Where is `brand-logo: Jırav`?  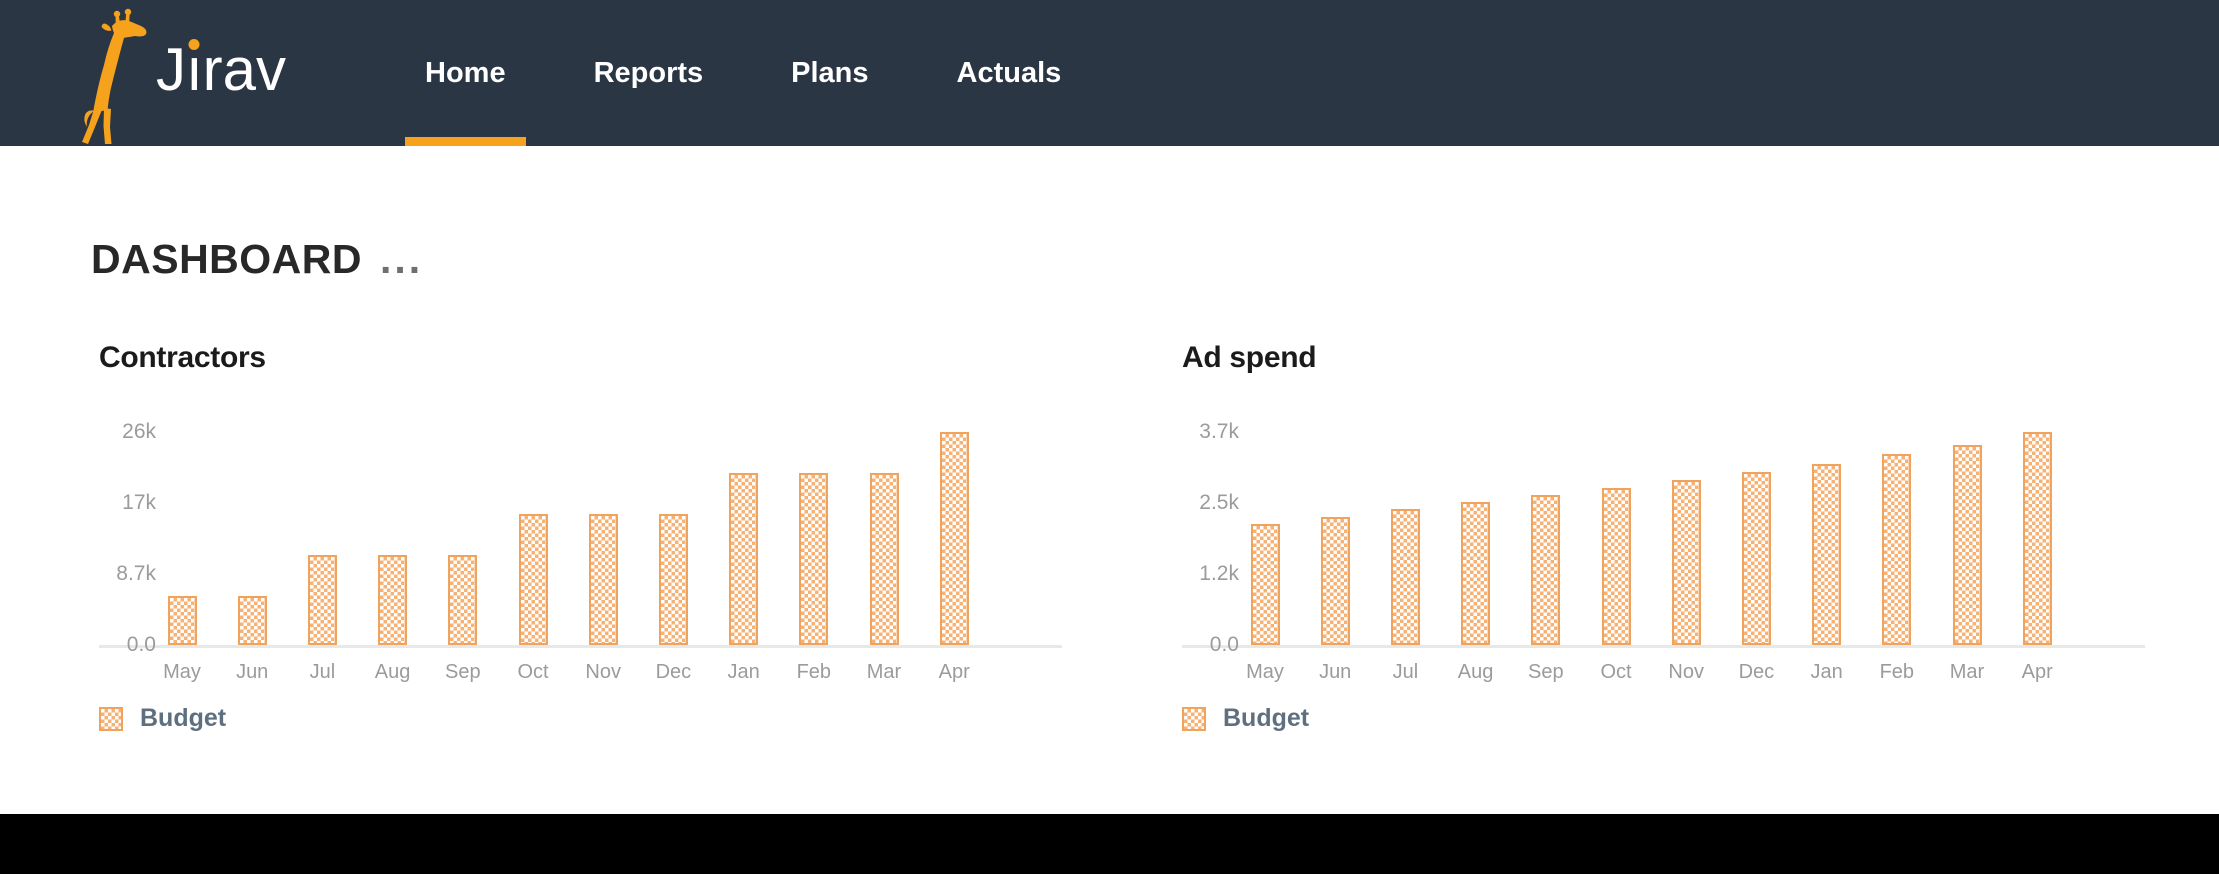 brand-logo: Jırav is located at coordinates (182, 75).